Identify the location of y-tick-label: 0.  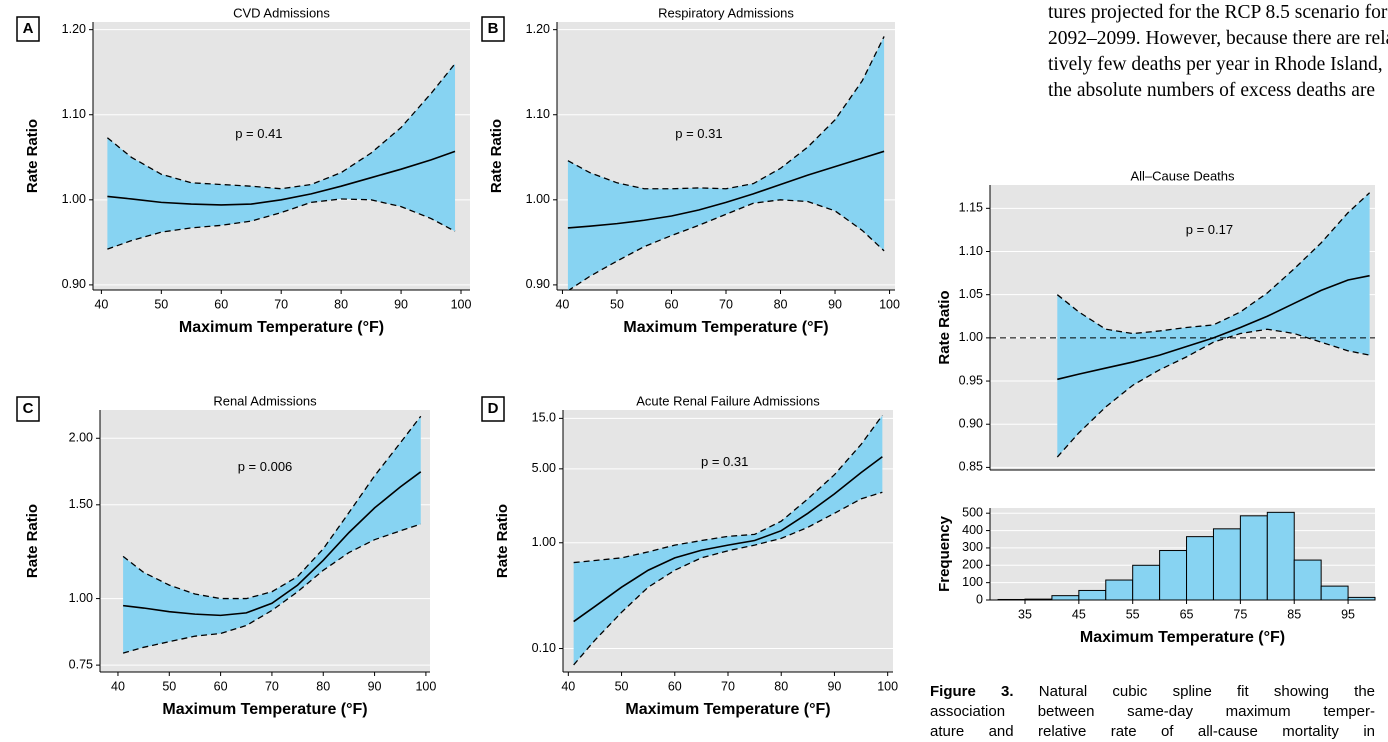
(979, 599).